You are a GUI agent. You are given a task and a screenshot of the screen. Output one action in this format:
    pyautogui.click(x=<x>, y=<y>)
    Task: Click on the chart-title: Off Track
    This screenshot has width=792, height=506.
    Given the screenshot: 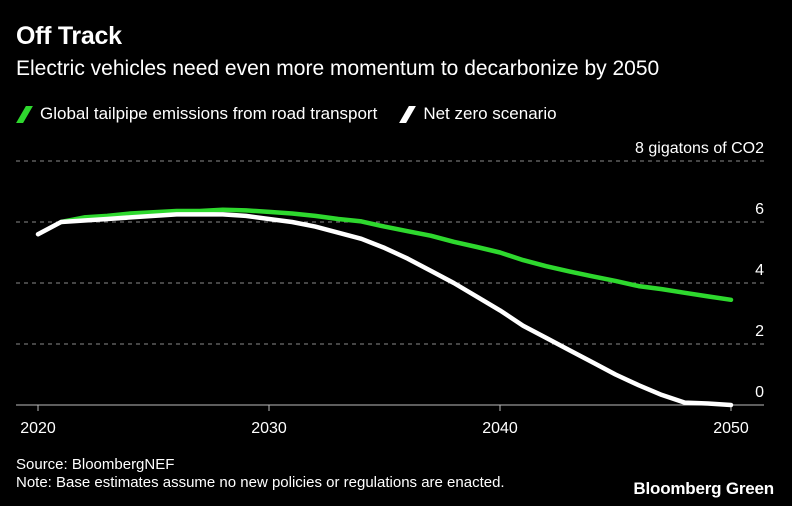 What is the action you would take?
    pyautogui.click(x=69, y=36)
    